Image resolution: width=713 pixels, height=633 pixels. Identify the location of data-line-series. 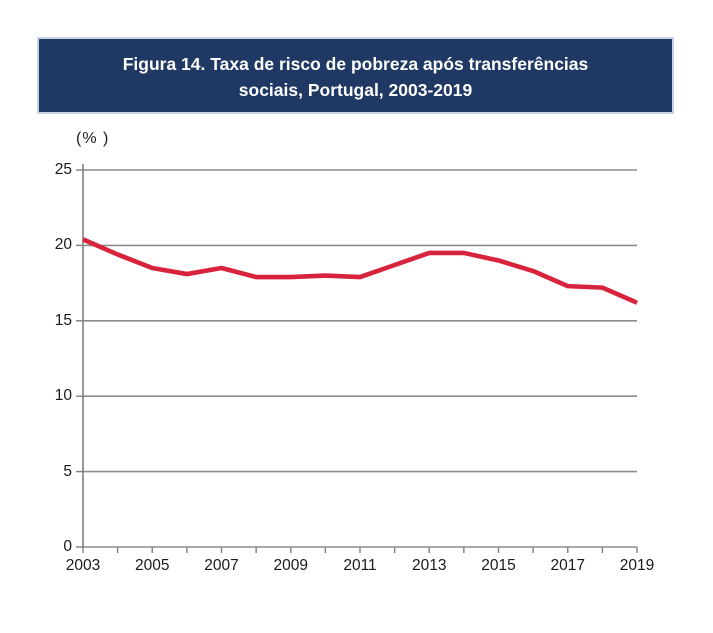
(360, 271).